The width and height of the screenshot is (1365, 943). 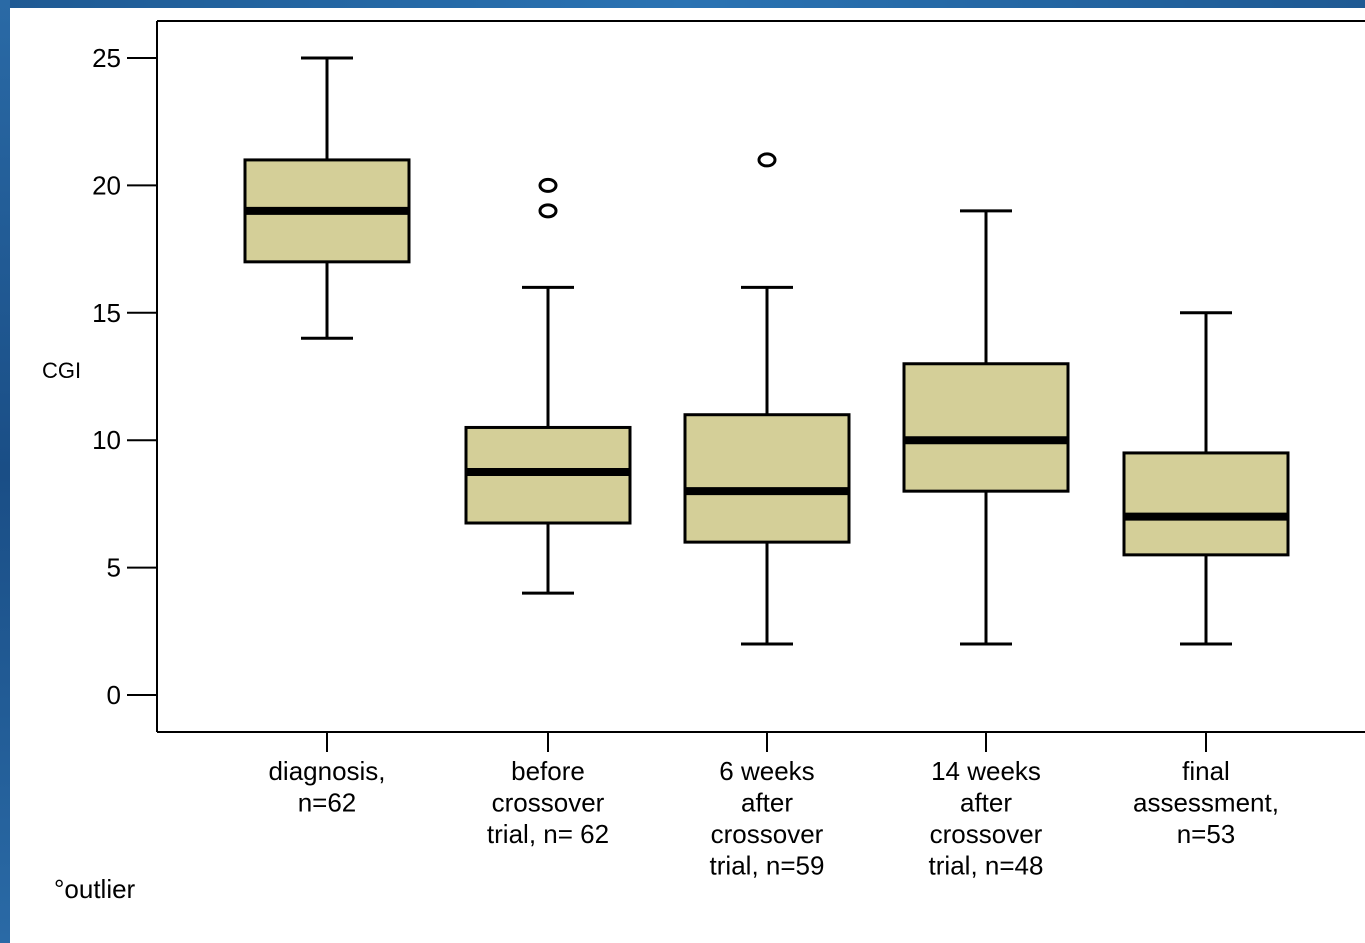 I want to click on y-tick-label: 20, so click(x=106, y=185).